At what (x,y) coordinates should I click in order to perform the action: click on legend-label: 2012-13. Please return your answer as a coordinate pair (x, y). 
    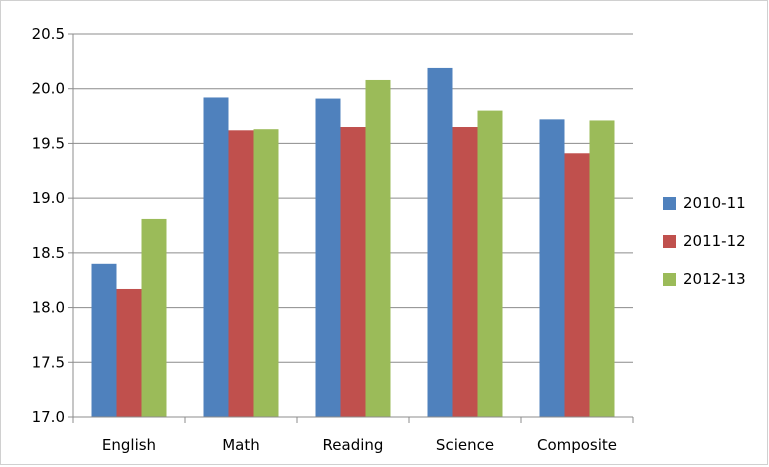
    Looking at the image, I should click on (714, 279).